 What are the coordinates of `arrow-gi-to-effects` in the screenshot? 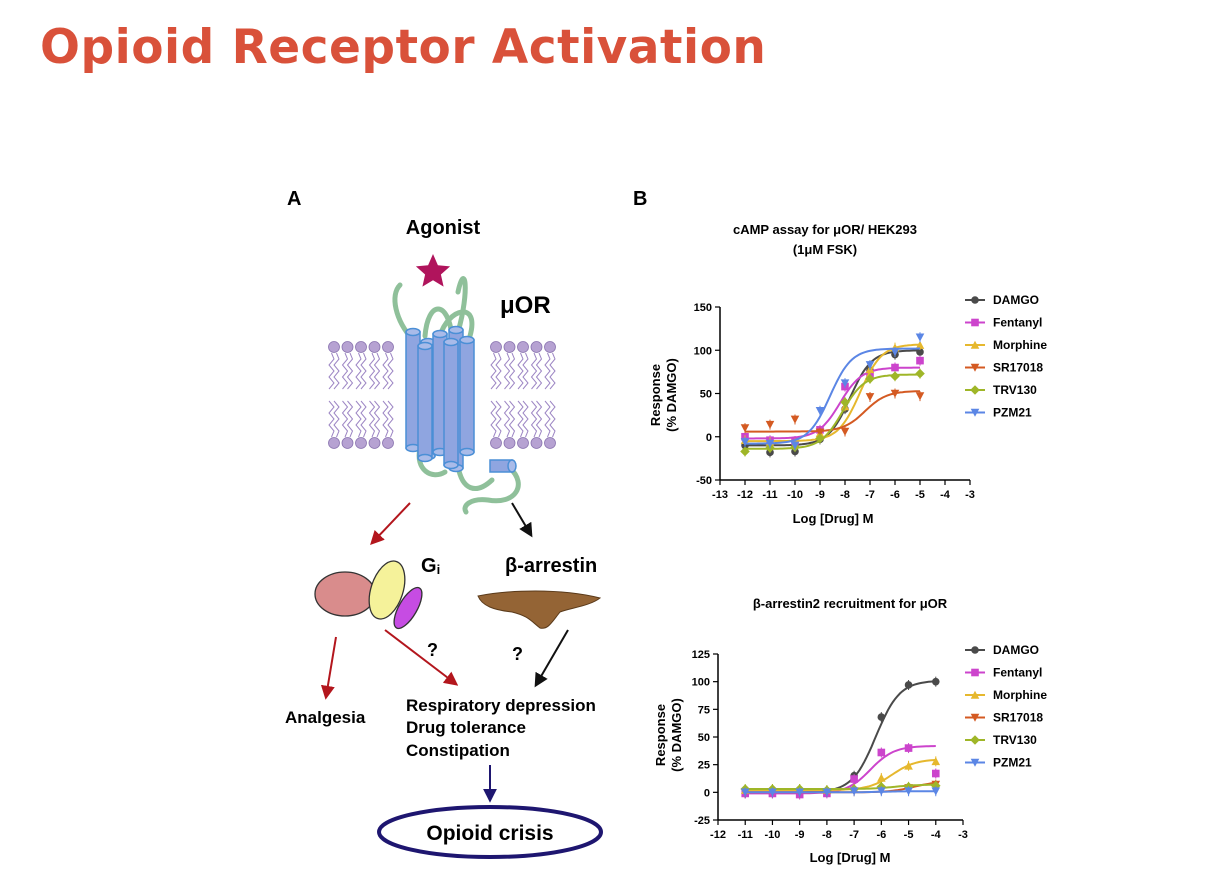 It's located at (421, 657).